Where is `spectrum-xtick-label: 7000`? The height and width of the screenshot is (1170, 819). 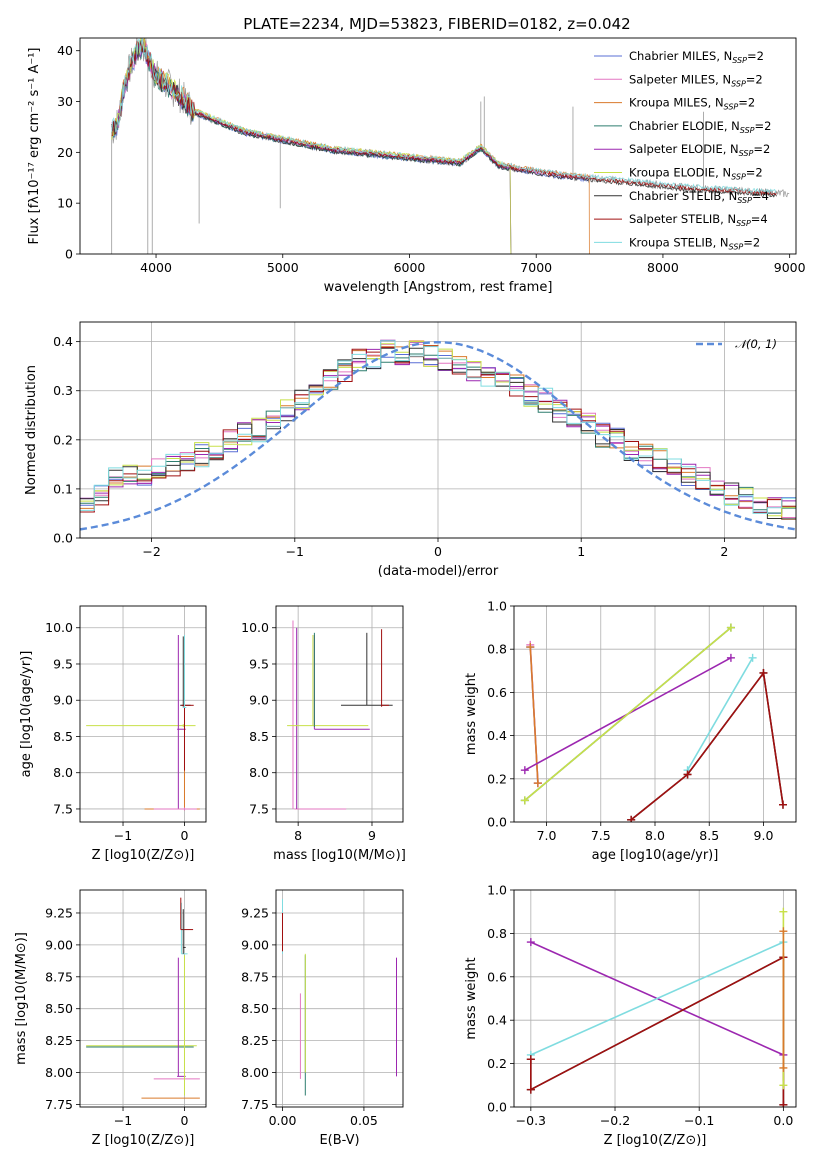 spectrum-xtick-label: 7000 is located at coordinates (536, 267).